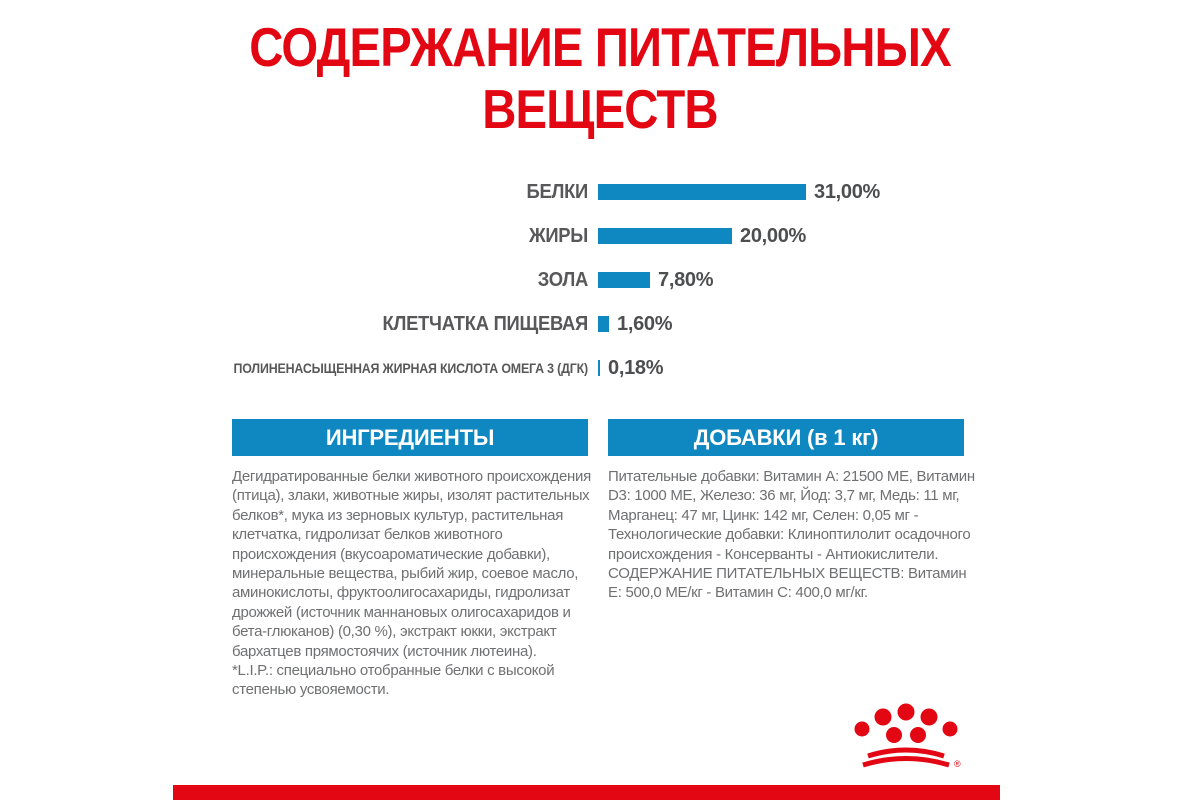  I want to click on page-title-line2: ВЕЩЕСТВ, so click(600, 109).